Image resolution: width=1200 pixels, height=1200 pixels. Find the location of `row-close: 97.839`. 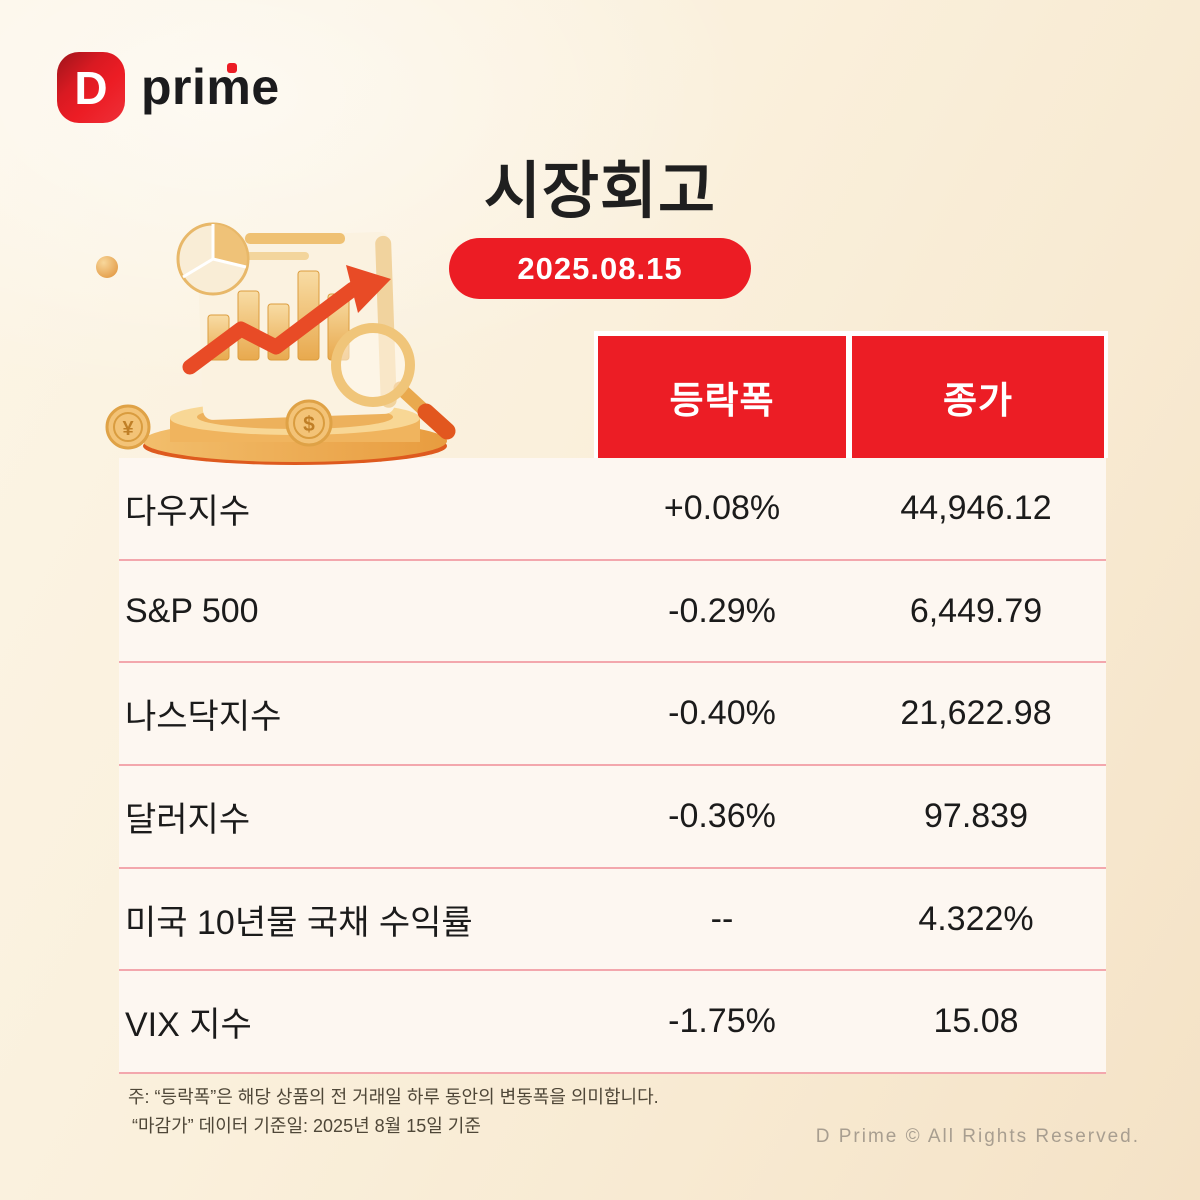

row-close: 97.839 is located at coordinates (976, 815).